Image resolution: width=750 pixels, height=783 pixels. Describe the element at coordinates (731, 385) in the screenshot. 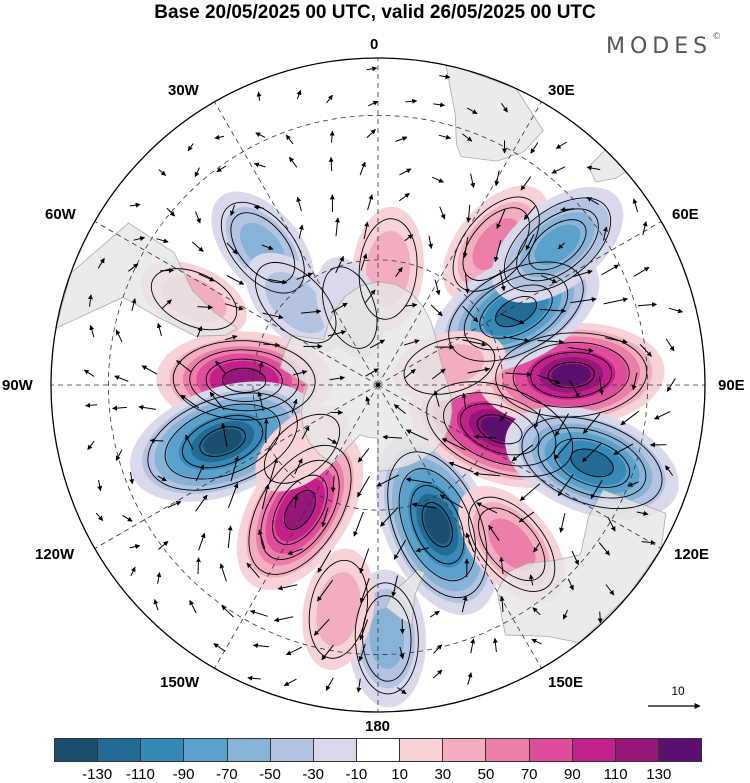

I see `lon-label-90e: 90E` at that location.